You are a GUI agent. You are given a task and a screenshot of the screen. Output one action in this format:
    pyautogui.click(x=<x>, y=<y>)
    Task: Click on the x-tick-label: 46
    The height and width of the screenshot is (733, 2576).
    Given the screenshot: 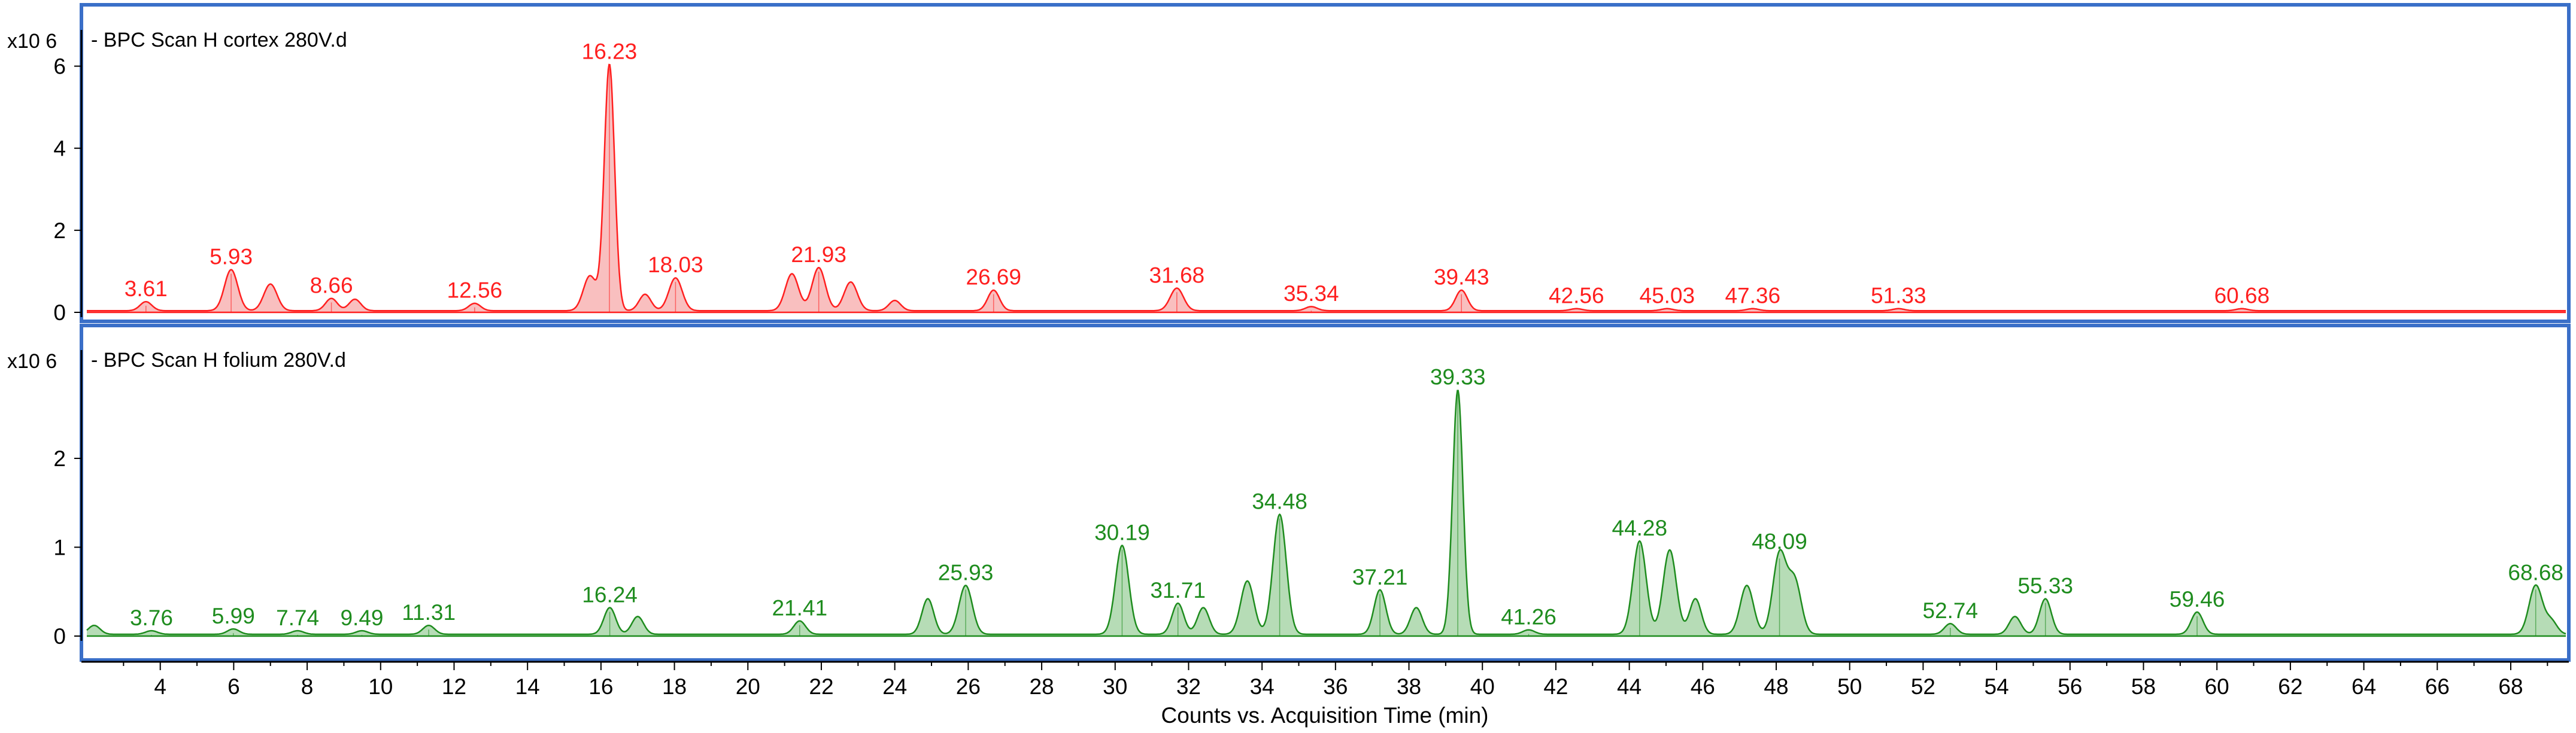 What is the action you would take?
    pyautogui.click(x=1703, y=686)
    